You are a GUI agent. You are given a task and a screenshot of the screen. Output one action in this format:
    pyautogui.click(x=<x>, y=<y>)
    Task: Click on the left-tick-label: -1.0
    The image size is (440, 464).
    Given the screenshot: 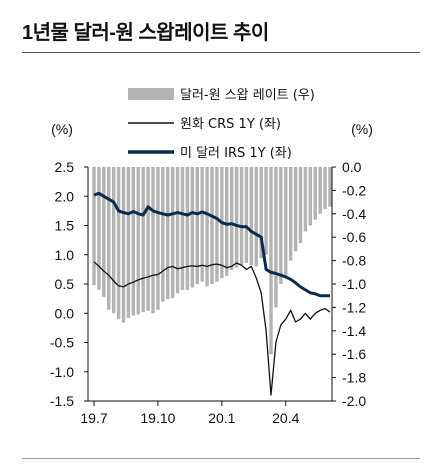 What is the action you would take?
    pyautogui.click(x=62, y=372)
    